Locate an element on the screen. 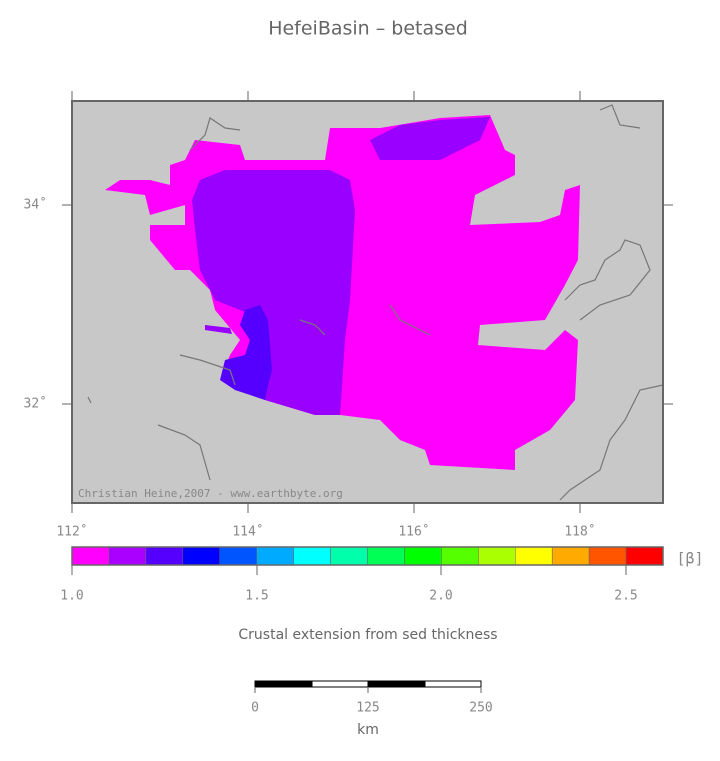  colorbar-label: 2.0 is located at coordinates (440, 596).